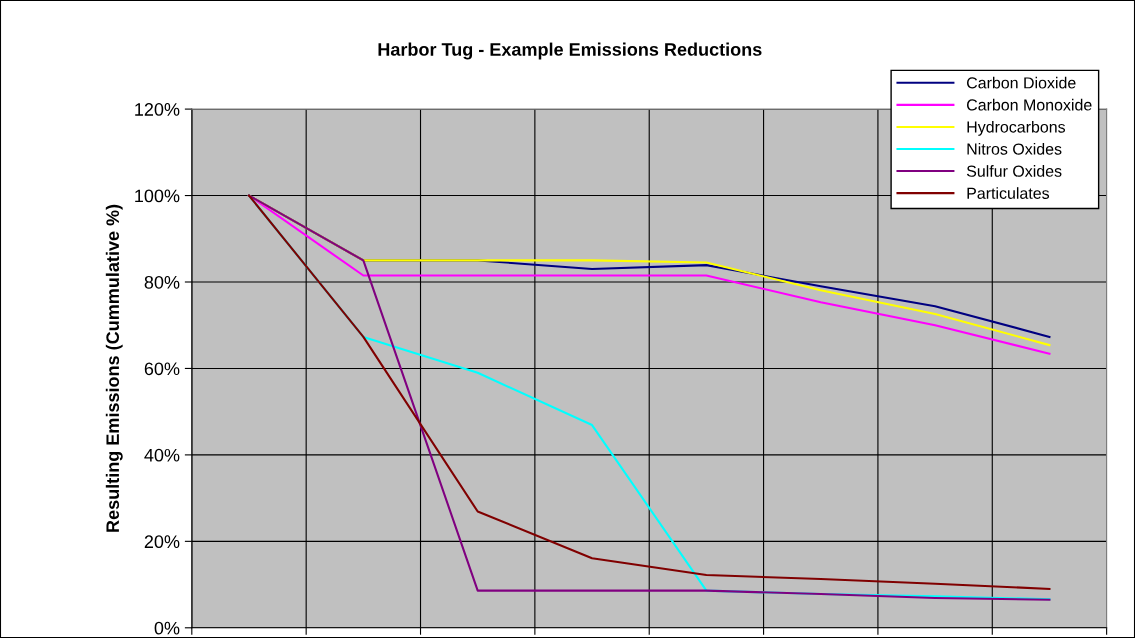 This screenshot has height=638, width=1135. Describe the element at coordinates (162, 542) in the screenshot. I see `y-tick-label: 20%` at that location.